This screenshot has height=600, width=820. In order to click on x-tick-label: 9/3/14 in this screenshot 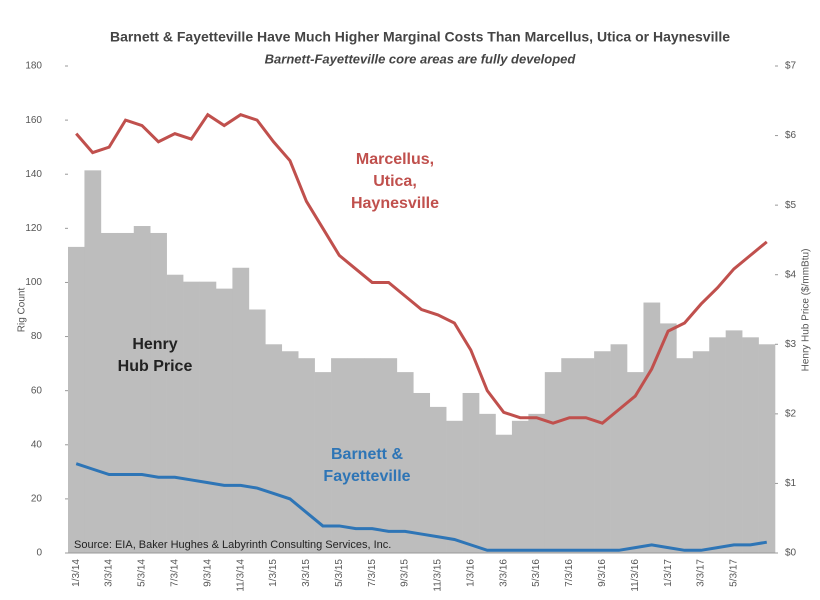, I will do `click(207, 573)`.